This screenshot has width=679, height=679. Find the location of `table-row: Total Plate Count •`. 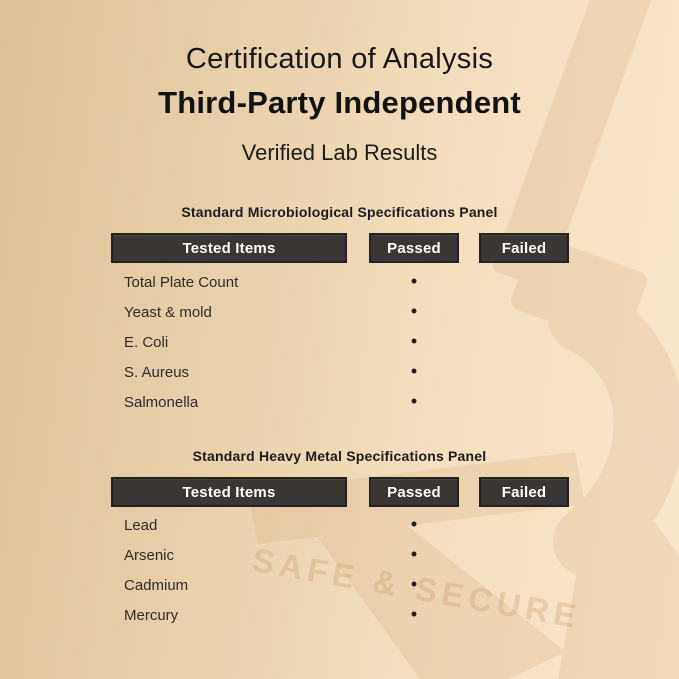

table-row: Total Plate Count • is located at coordinates (395, 282).